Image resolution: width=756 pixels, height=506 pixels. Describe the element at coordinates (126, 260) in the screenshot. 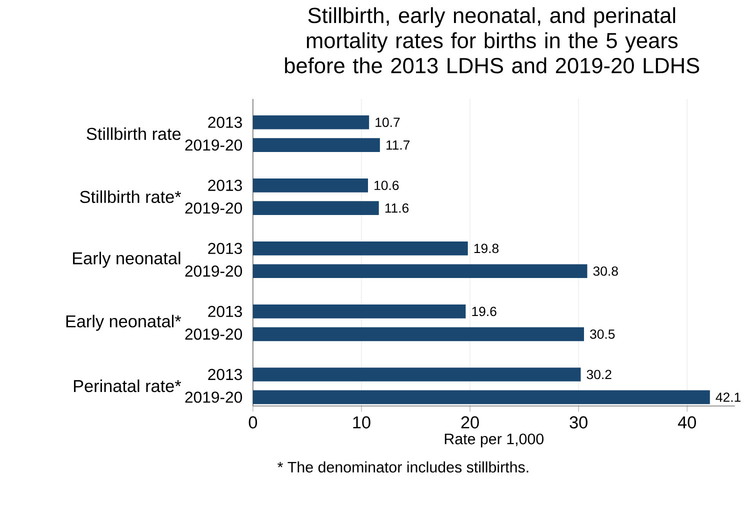

I see `y-tick-label: Early neonatal` at that location.